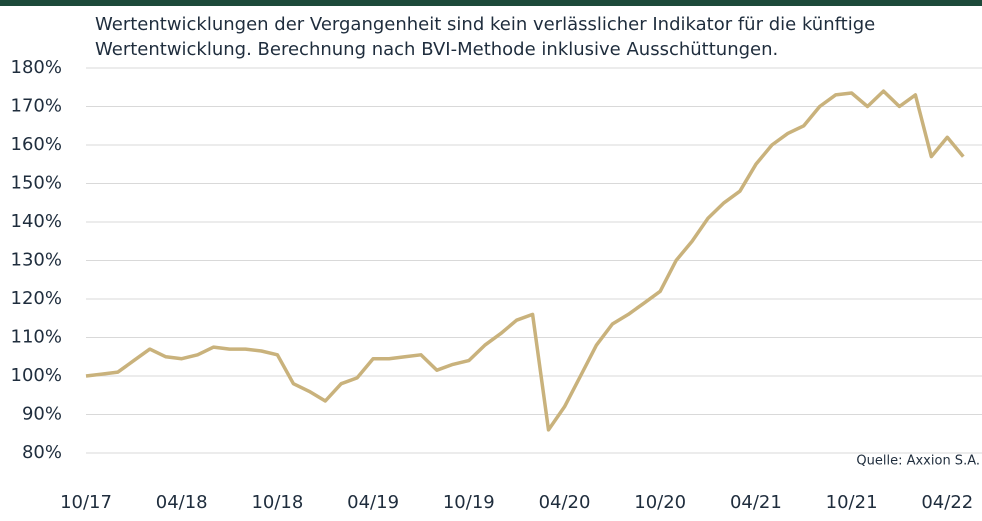  What do you see at coordinates (36, 67) in the screenshot?
I see `y-tick-label: 180%` at bounding box center [36, 67].